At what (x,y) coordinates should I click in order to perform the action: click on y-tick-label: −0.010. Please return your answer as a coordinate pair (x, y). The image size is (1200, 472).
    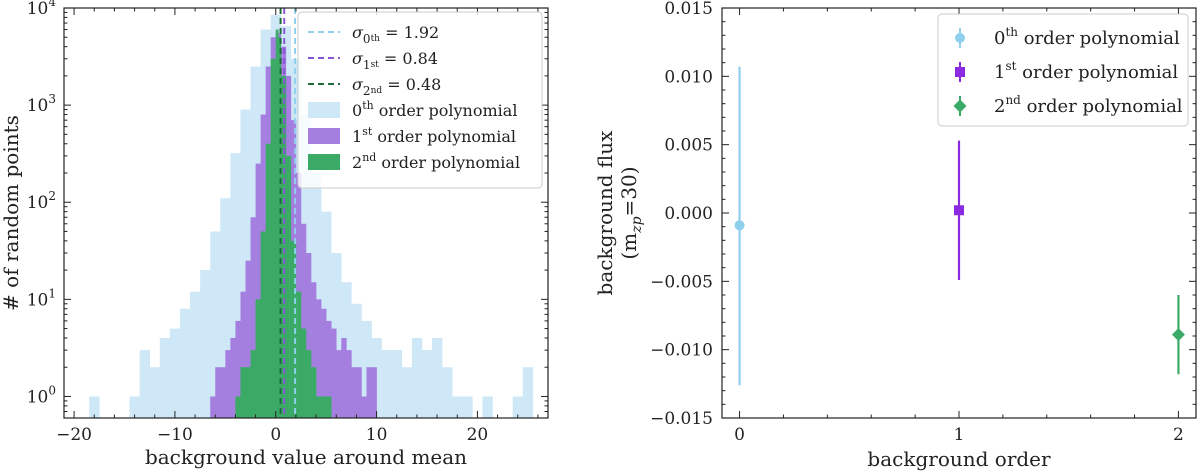
    Looking at the image, I should click on (681, 351).